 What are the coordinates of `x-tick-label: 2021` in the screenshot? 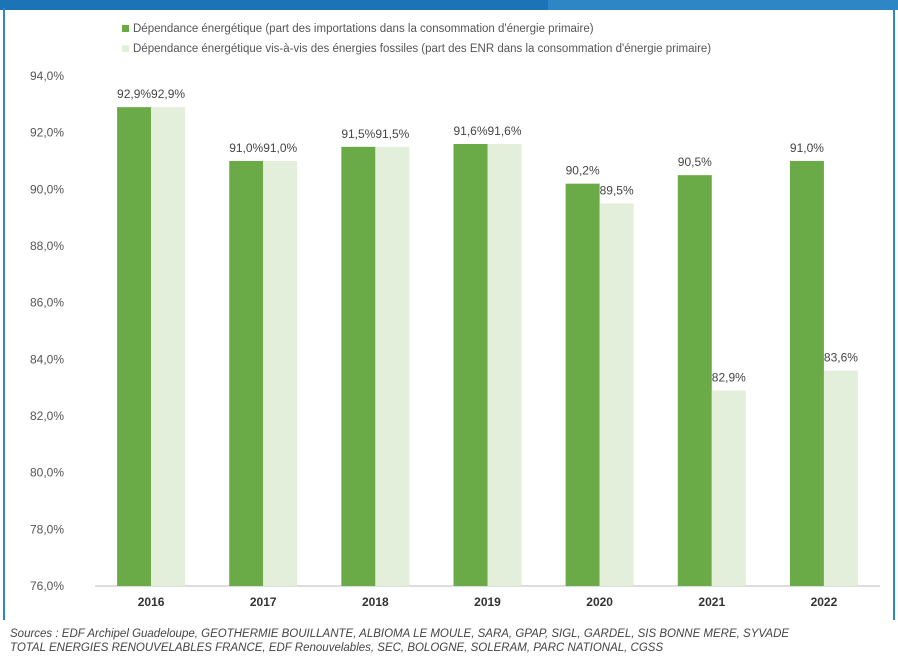 It's located at (711, 602).